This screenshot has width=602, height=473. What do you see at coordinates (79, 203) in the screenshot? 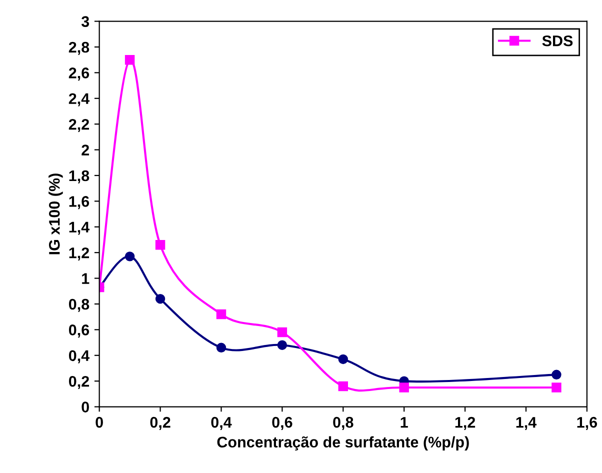
I see `y-tick-label: 1,6` at bounding box center [79, 203].